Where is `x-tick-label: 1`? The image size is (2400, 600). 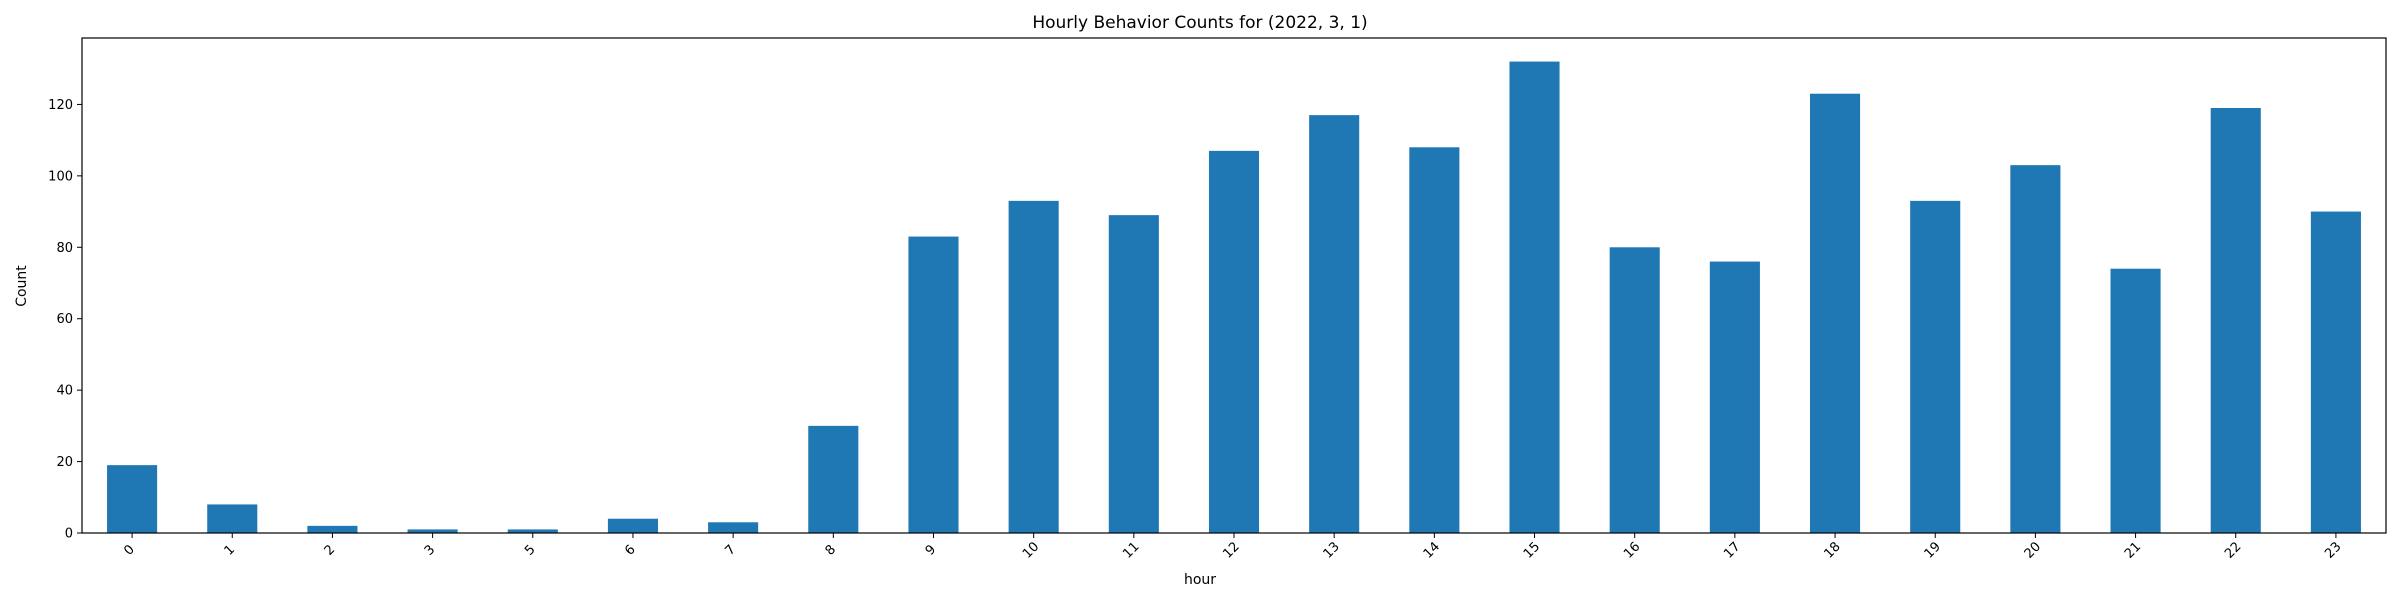 x-tick-label: 1 is located at coordinates (230, 550).